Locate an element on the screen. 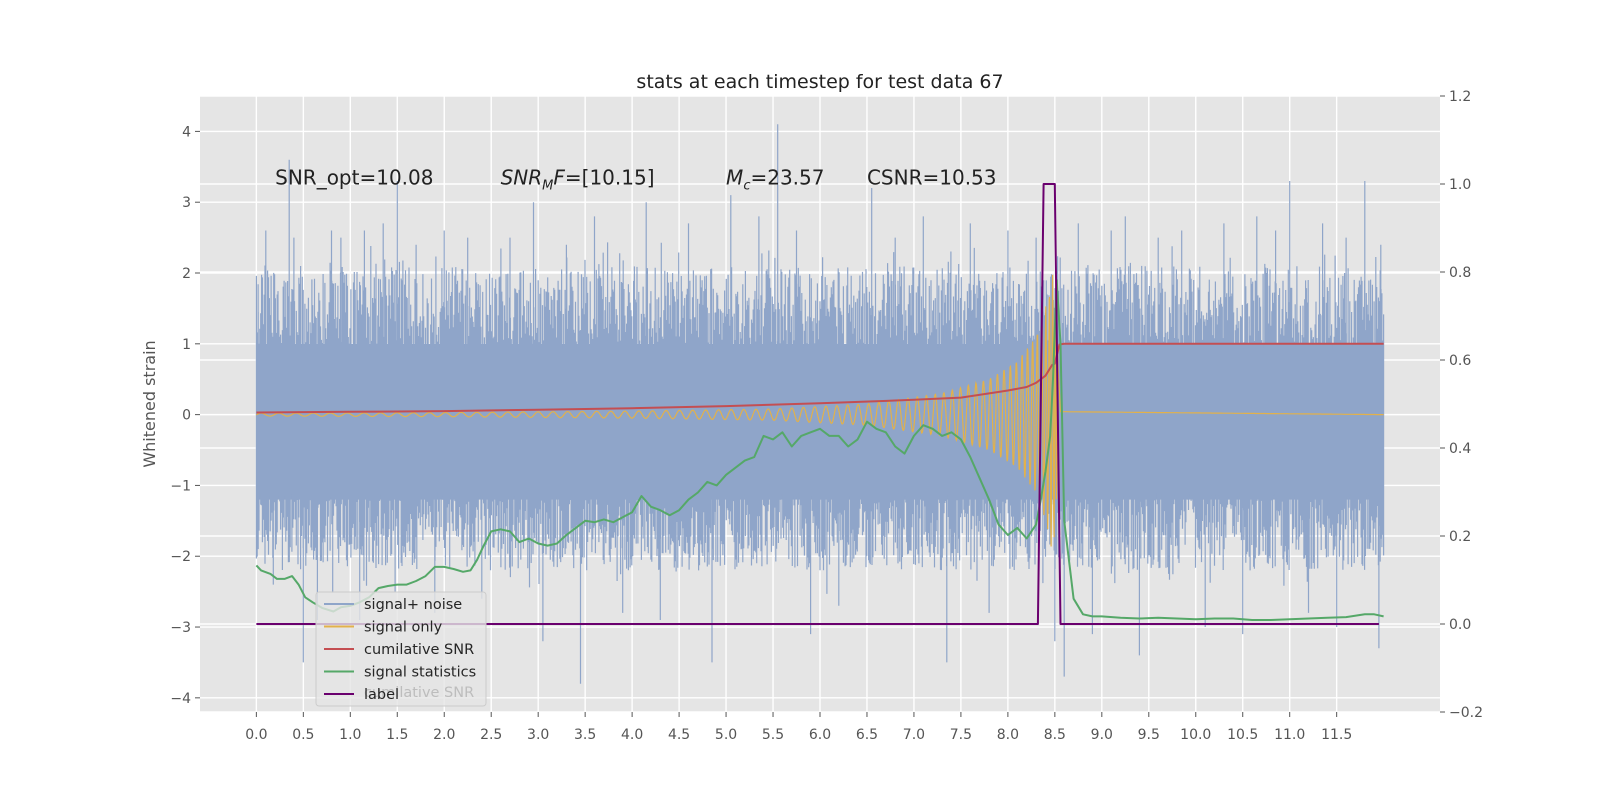 This screenshot has height=804, width=1600. x-tick-label: 7.0 is located at coordinates (914, 735).